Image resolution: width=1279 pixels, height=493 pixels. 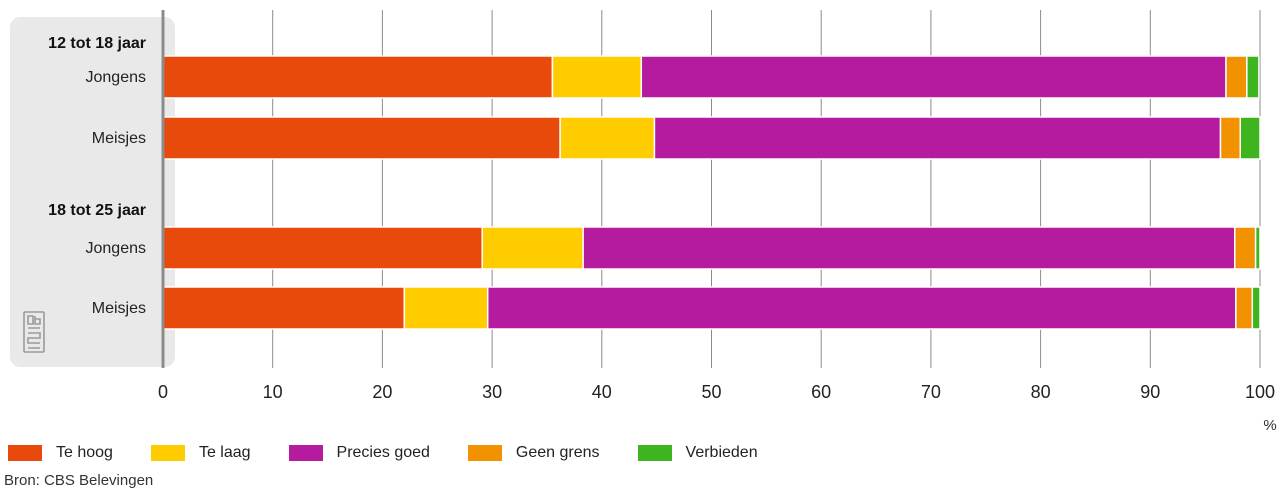 I want to click on x-tick-label: 50, so click(x=711, y=392).